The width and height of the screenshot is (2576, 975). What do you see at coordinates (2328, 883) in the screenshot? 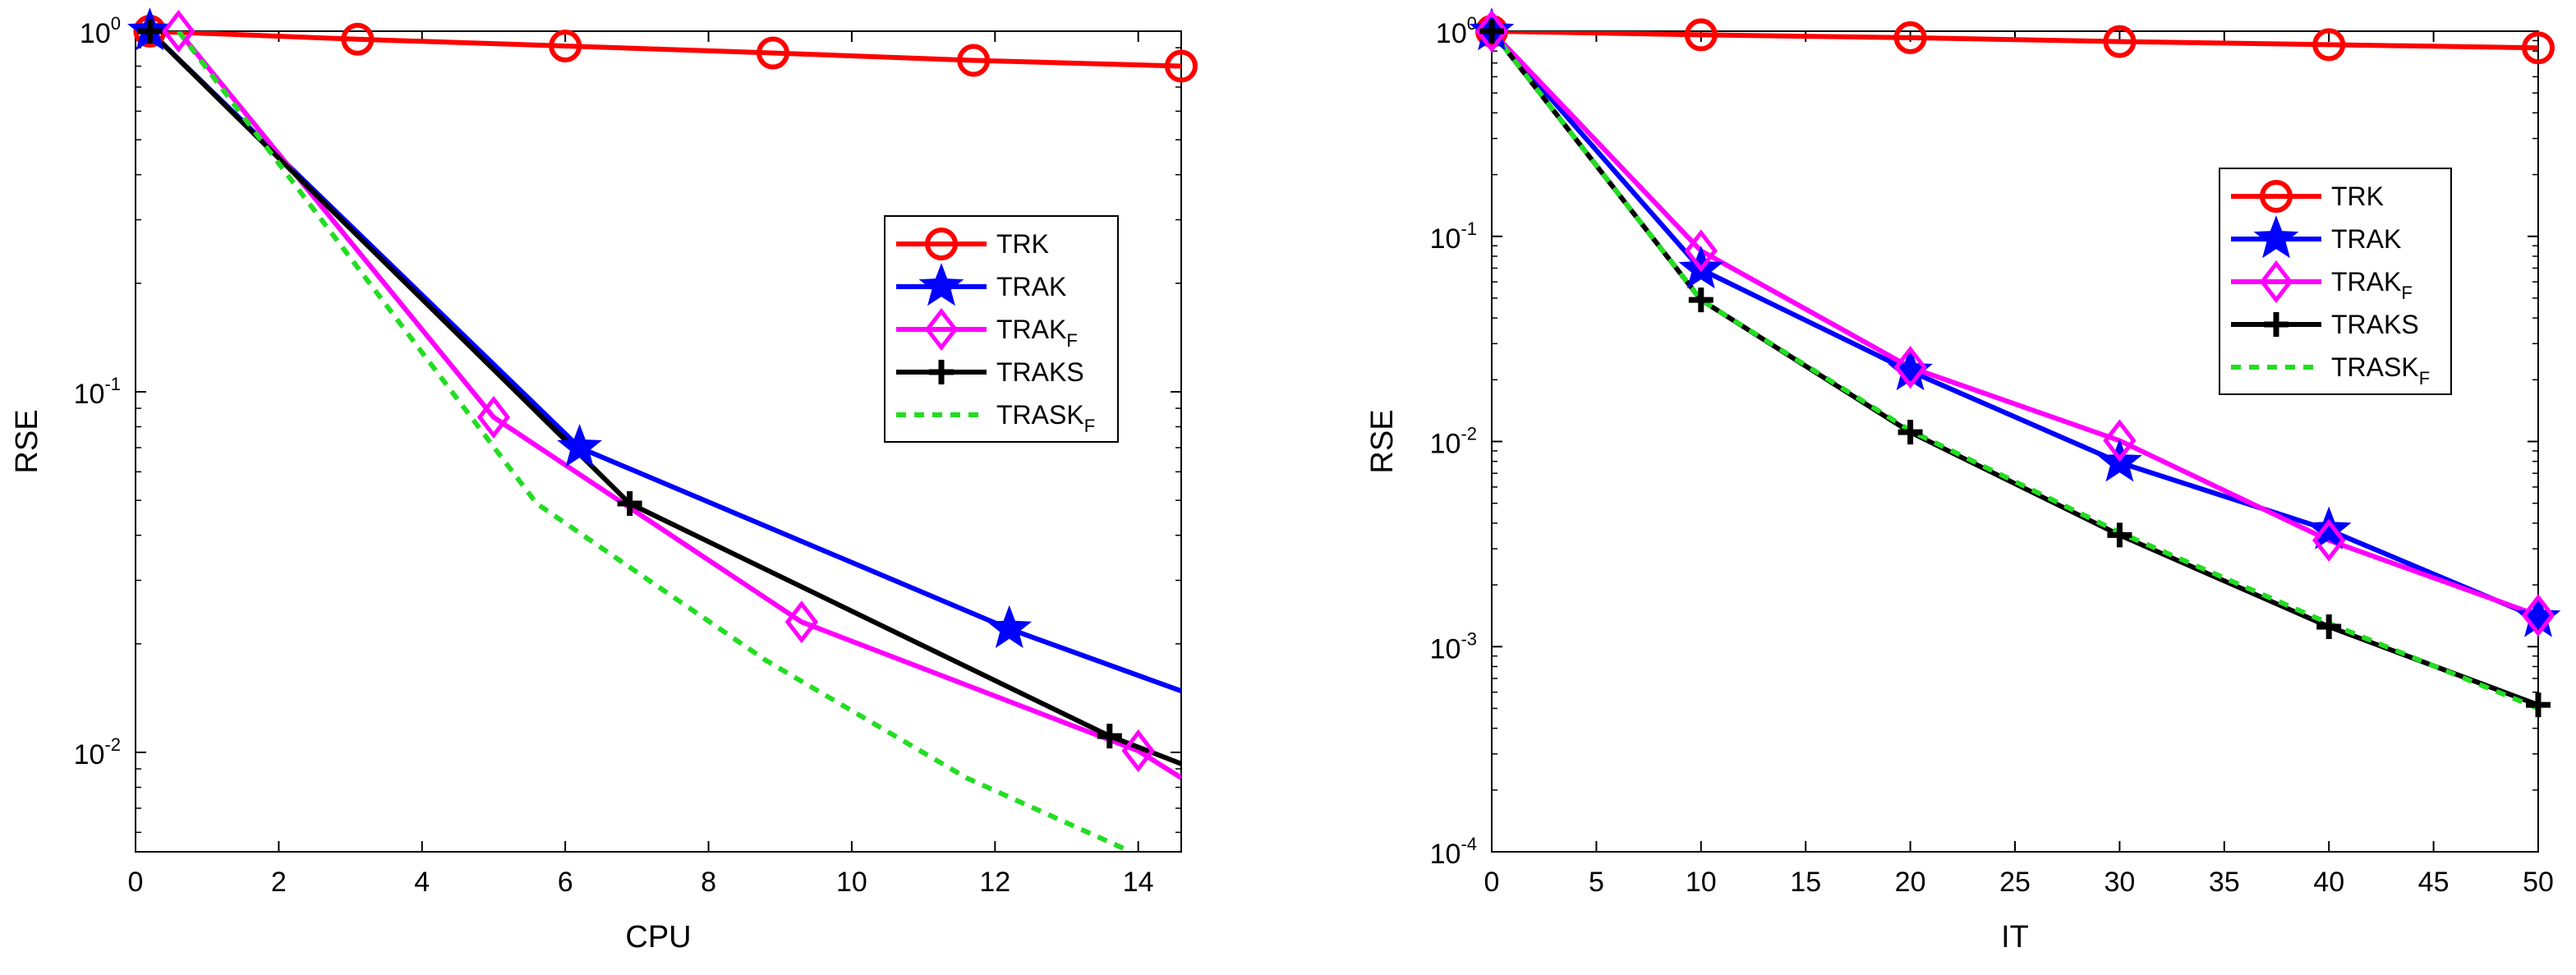
I see `x-tick-label: 40` at bounding box center [2328, 883].